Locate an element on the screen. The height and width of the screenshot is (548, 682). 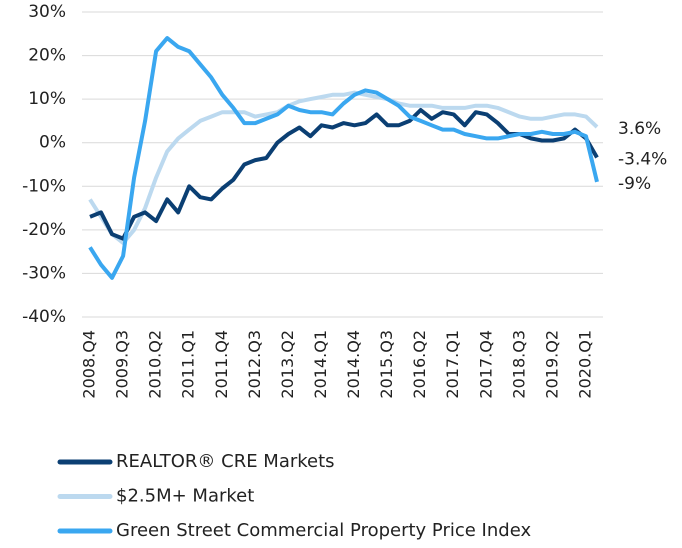
x-tick-label: 2014.Q1 is located at coordinates (320, 364).